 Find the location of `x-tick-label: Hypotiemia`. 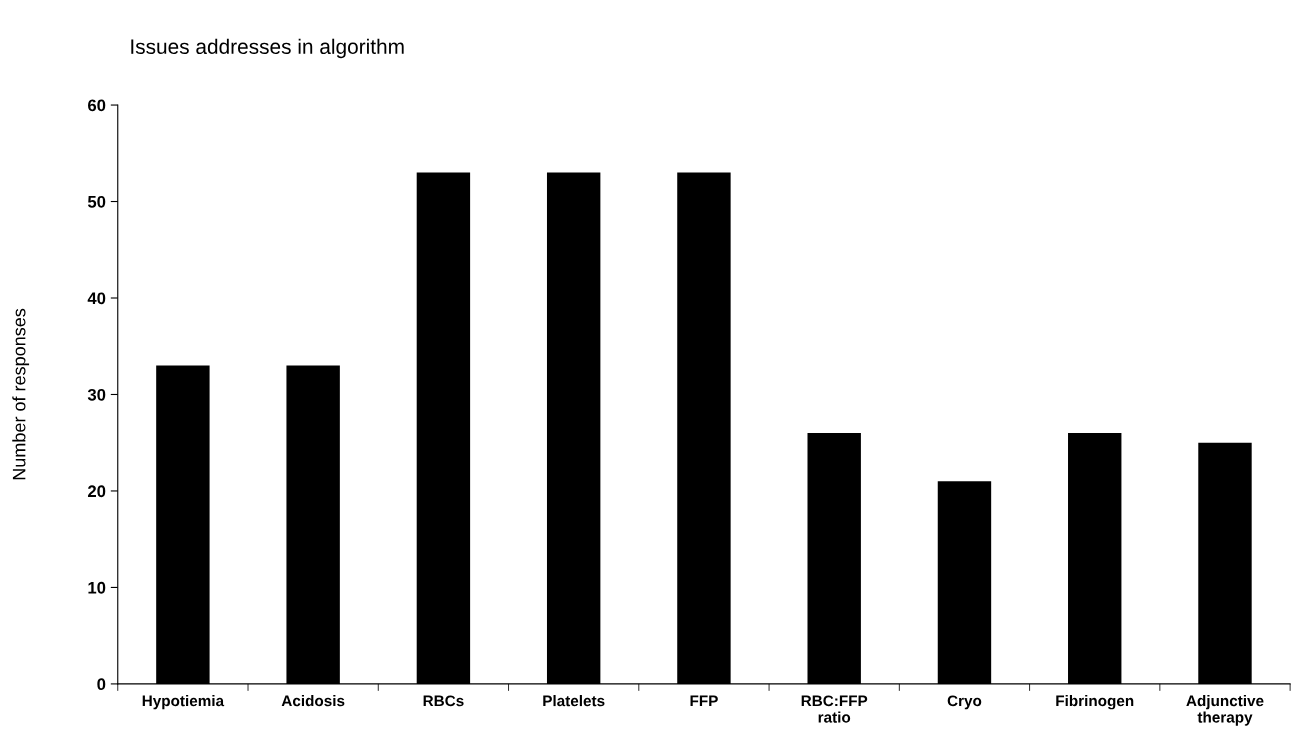

x-tick-label: Hypotiemia is located at coordinates (183, 702).